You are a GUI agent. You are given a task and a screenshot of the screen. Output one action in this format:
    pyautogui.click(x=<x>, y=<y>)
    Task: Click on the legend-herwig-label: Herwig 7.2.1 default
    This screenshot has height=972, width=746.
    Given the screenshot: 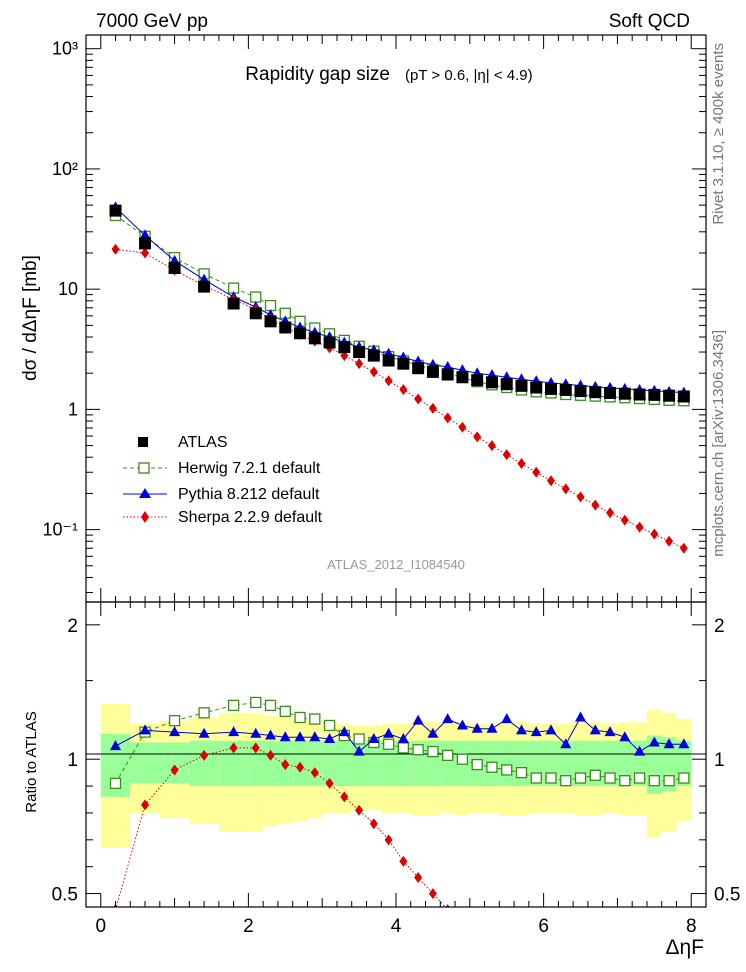 What is the action you would take?
    pyautogui.click(x=249, y=468)
    